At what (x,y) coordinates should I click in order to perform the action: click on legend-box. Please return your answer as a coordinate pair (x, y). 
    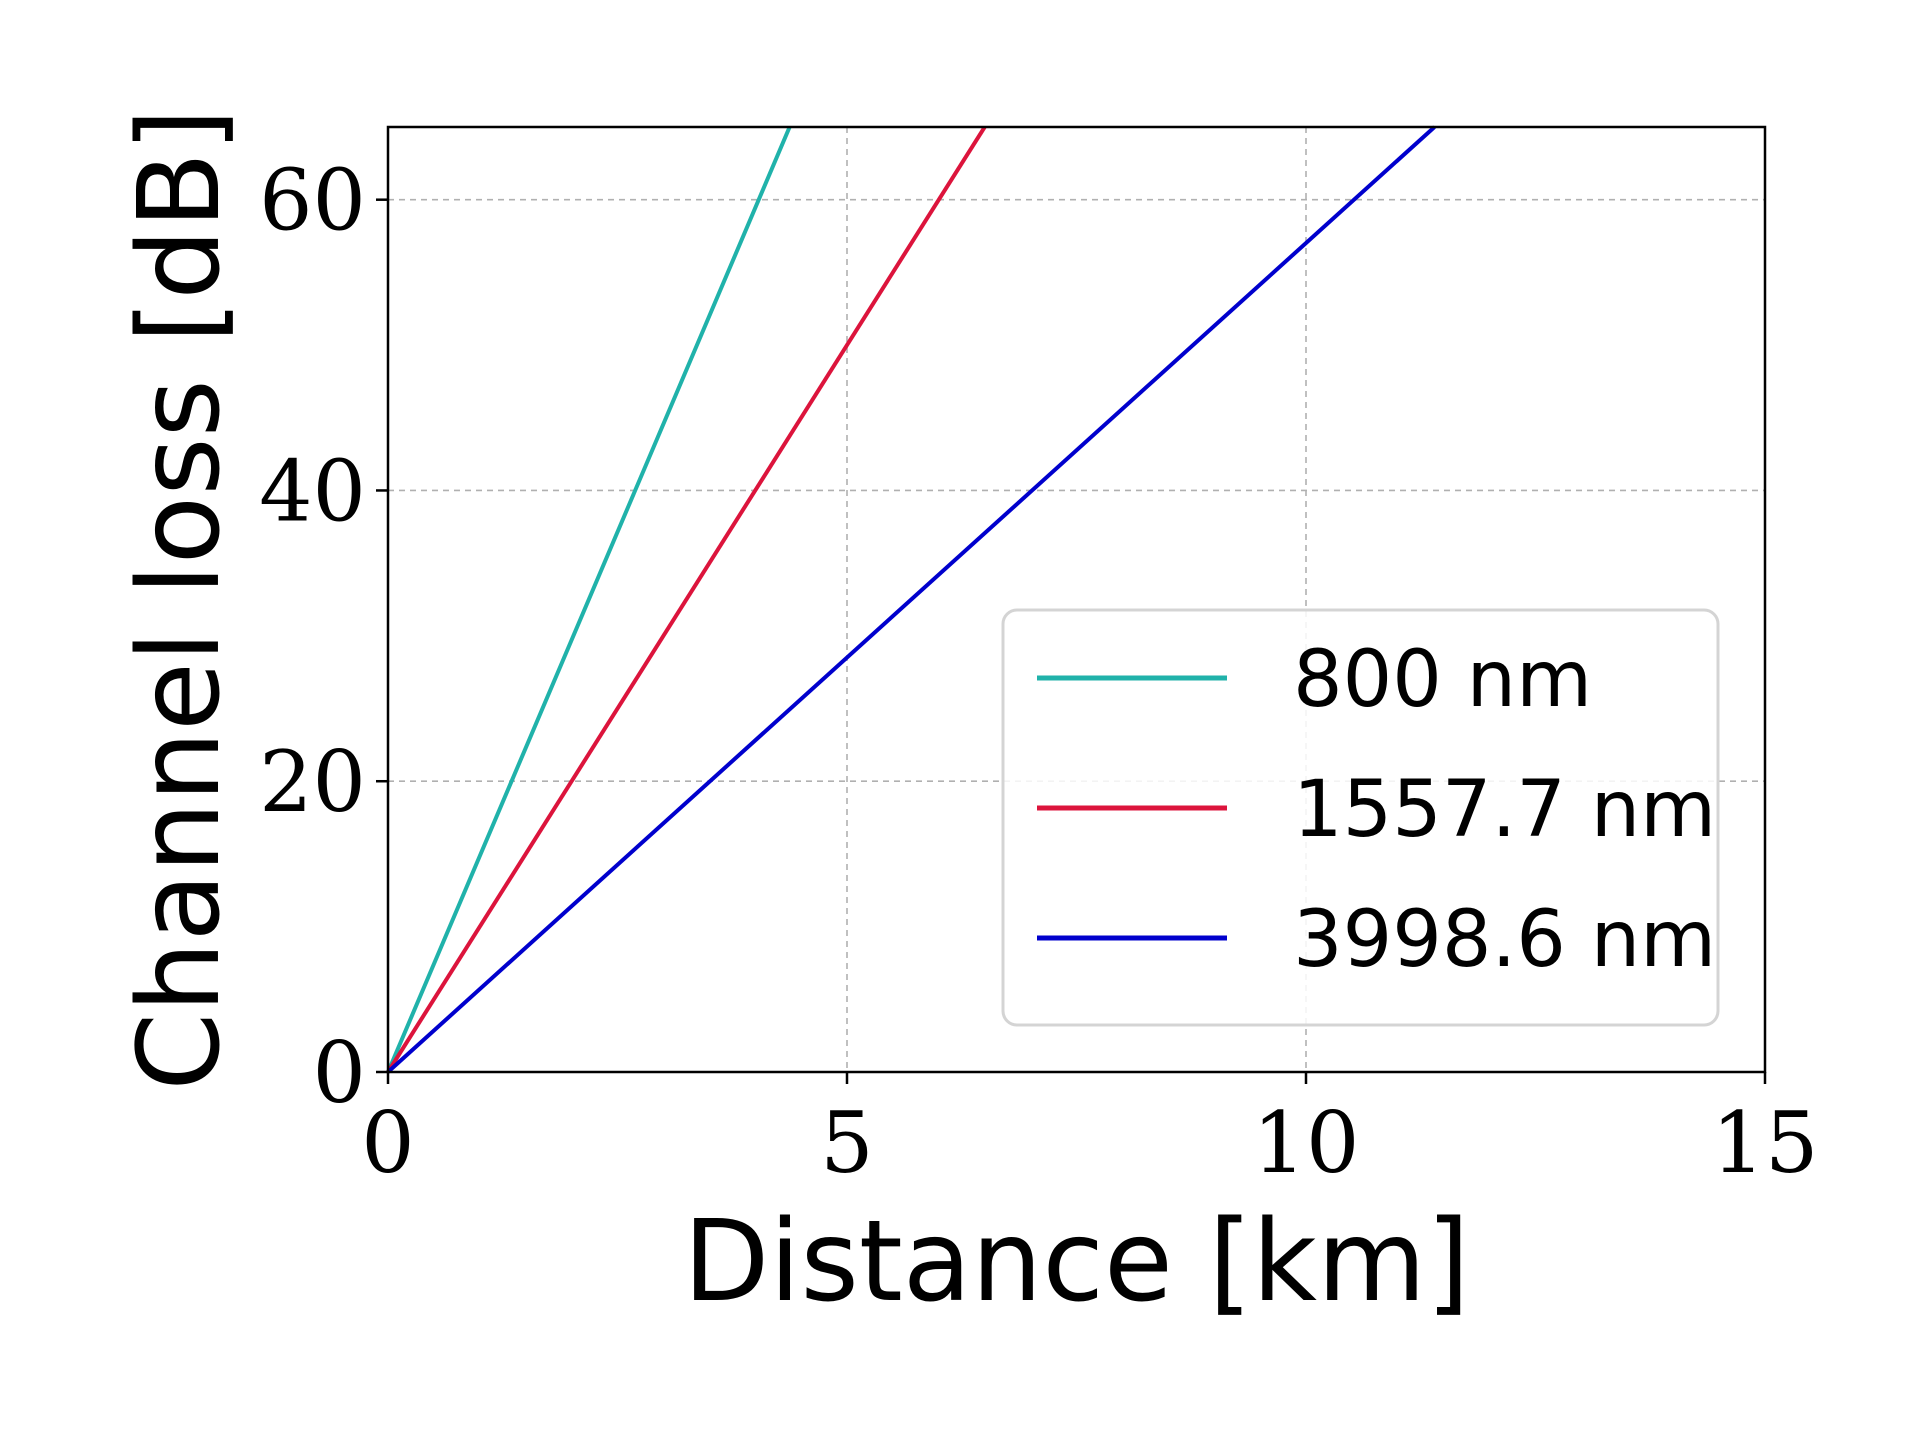
    Looking at the image, I should click on (1360, 817).